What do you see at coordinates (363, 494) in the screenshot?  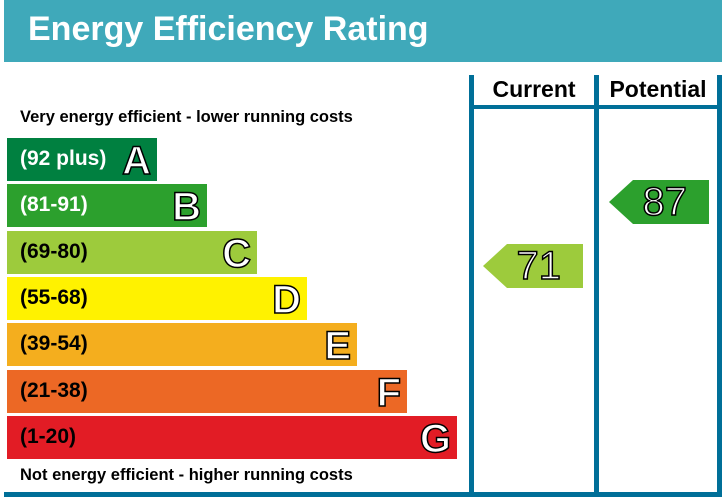 I see `bottom-line` at bounding box center [363, 494].